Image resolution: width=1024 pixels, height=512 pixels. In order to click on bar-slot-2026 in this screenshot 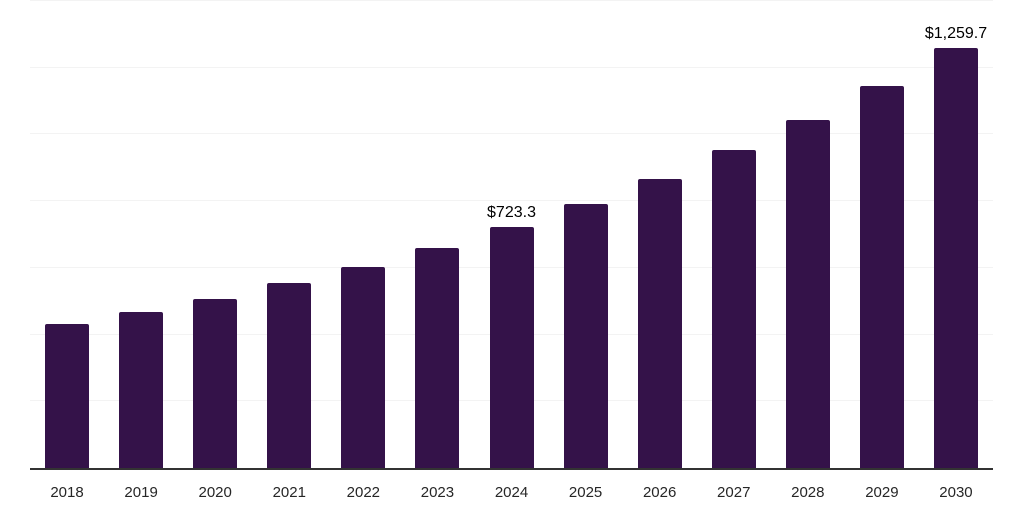, I will do `click(660, 234)`.